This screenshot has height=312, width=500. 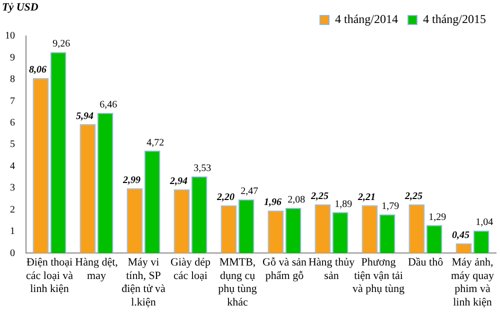 I want to click on x-tick-label: Máy ảnh, máy quay phim và linh kiện, so click(x=472, y=282).